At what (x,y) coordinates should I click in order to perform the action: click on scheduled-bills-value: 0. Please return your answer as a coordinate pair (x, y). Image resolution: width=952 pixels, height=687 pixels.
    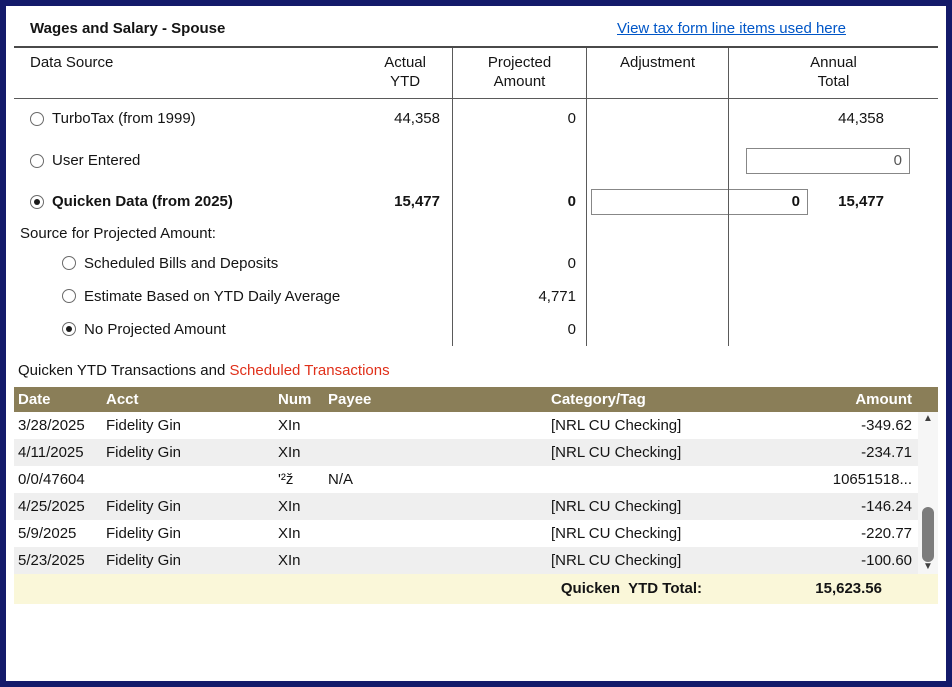
    Looking at the image, I should click on (571, 263).